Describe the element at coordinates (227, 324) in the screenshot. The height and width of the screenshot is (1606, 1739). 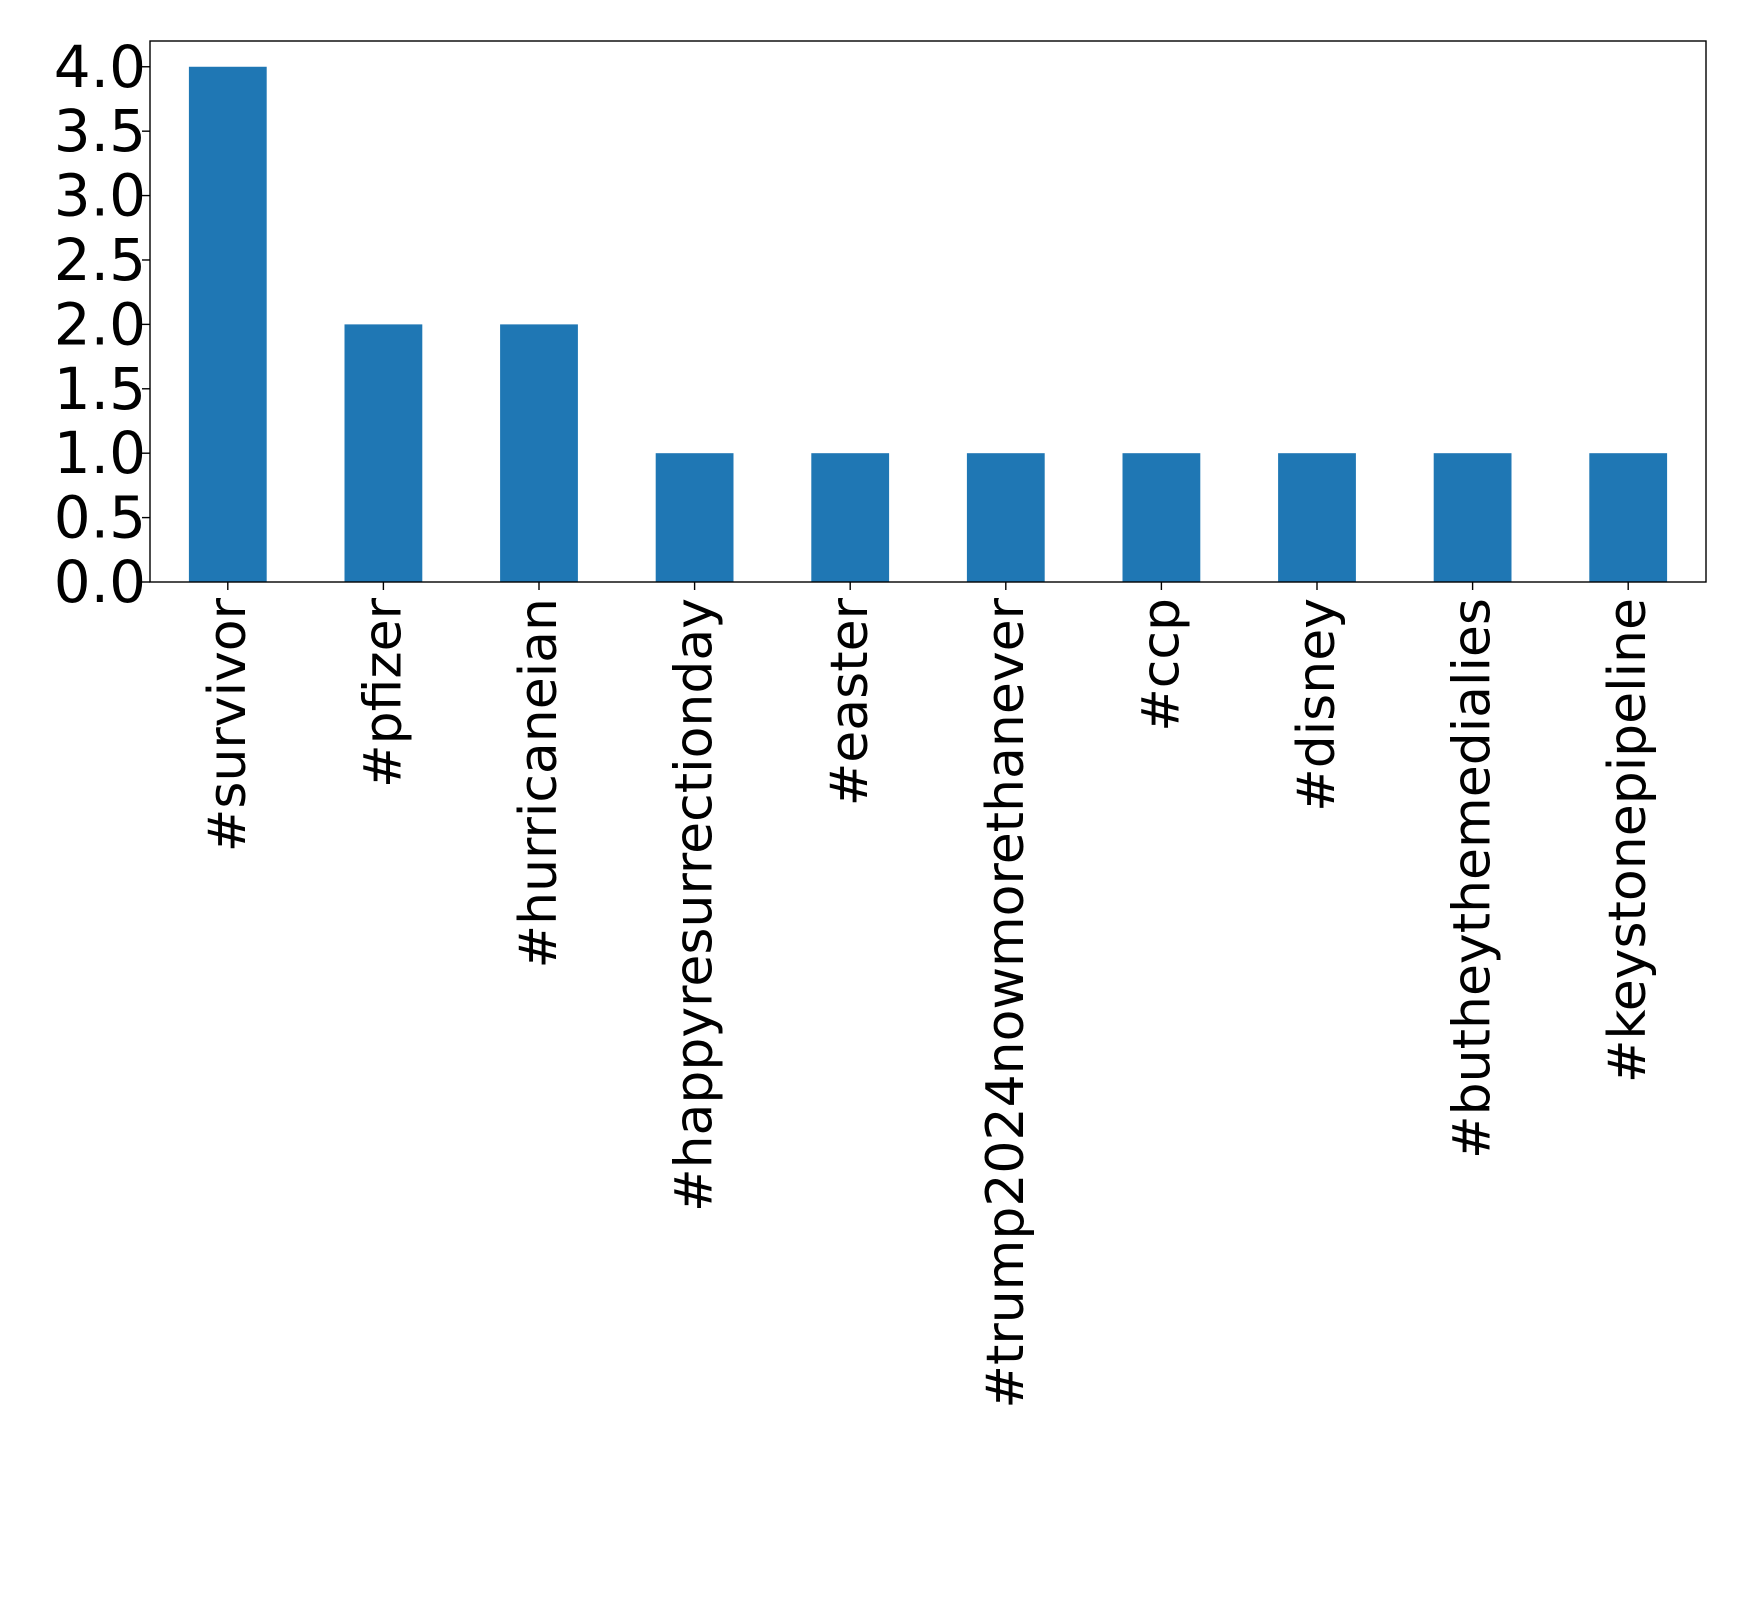
I see `bar-survivor` at that location.